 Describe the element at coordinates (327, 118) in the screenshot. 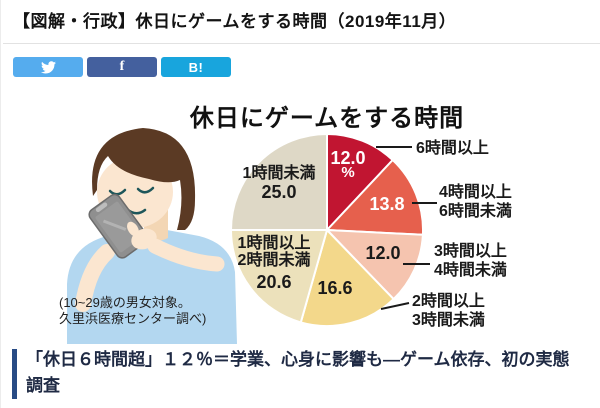

I see `chart-title: 休日にゲームをする時間` at that location.